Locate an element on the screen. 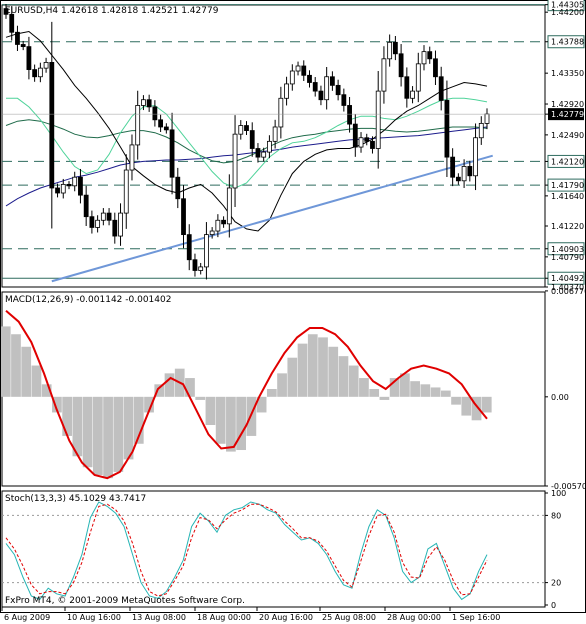 The width and height of the screenshot is (586, 624). price-axis-label: 1.40492 is located at coordinates (567, 278).